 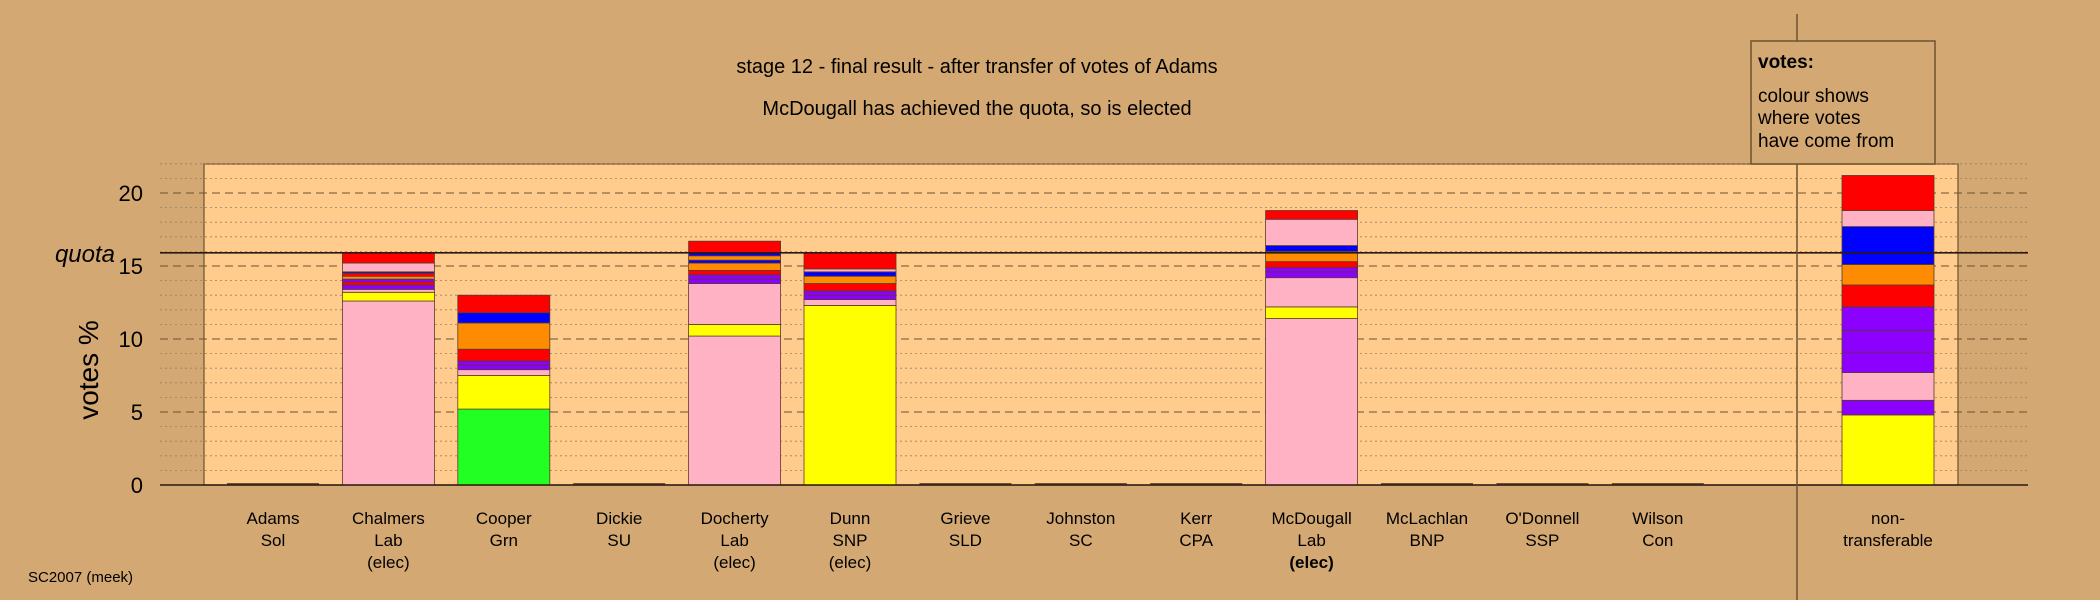 What do you see at coordinates (965, 540) in the screenshot?
I see `x-label-grieve-party: SLD` at bounding box center [965, 540].